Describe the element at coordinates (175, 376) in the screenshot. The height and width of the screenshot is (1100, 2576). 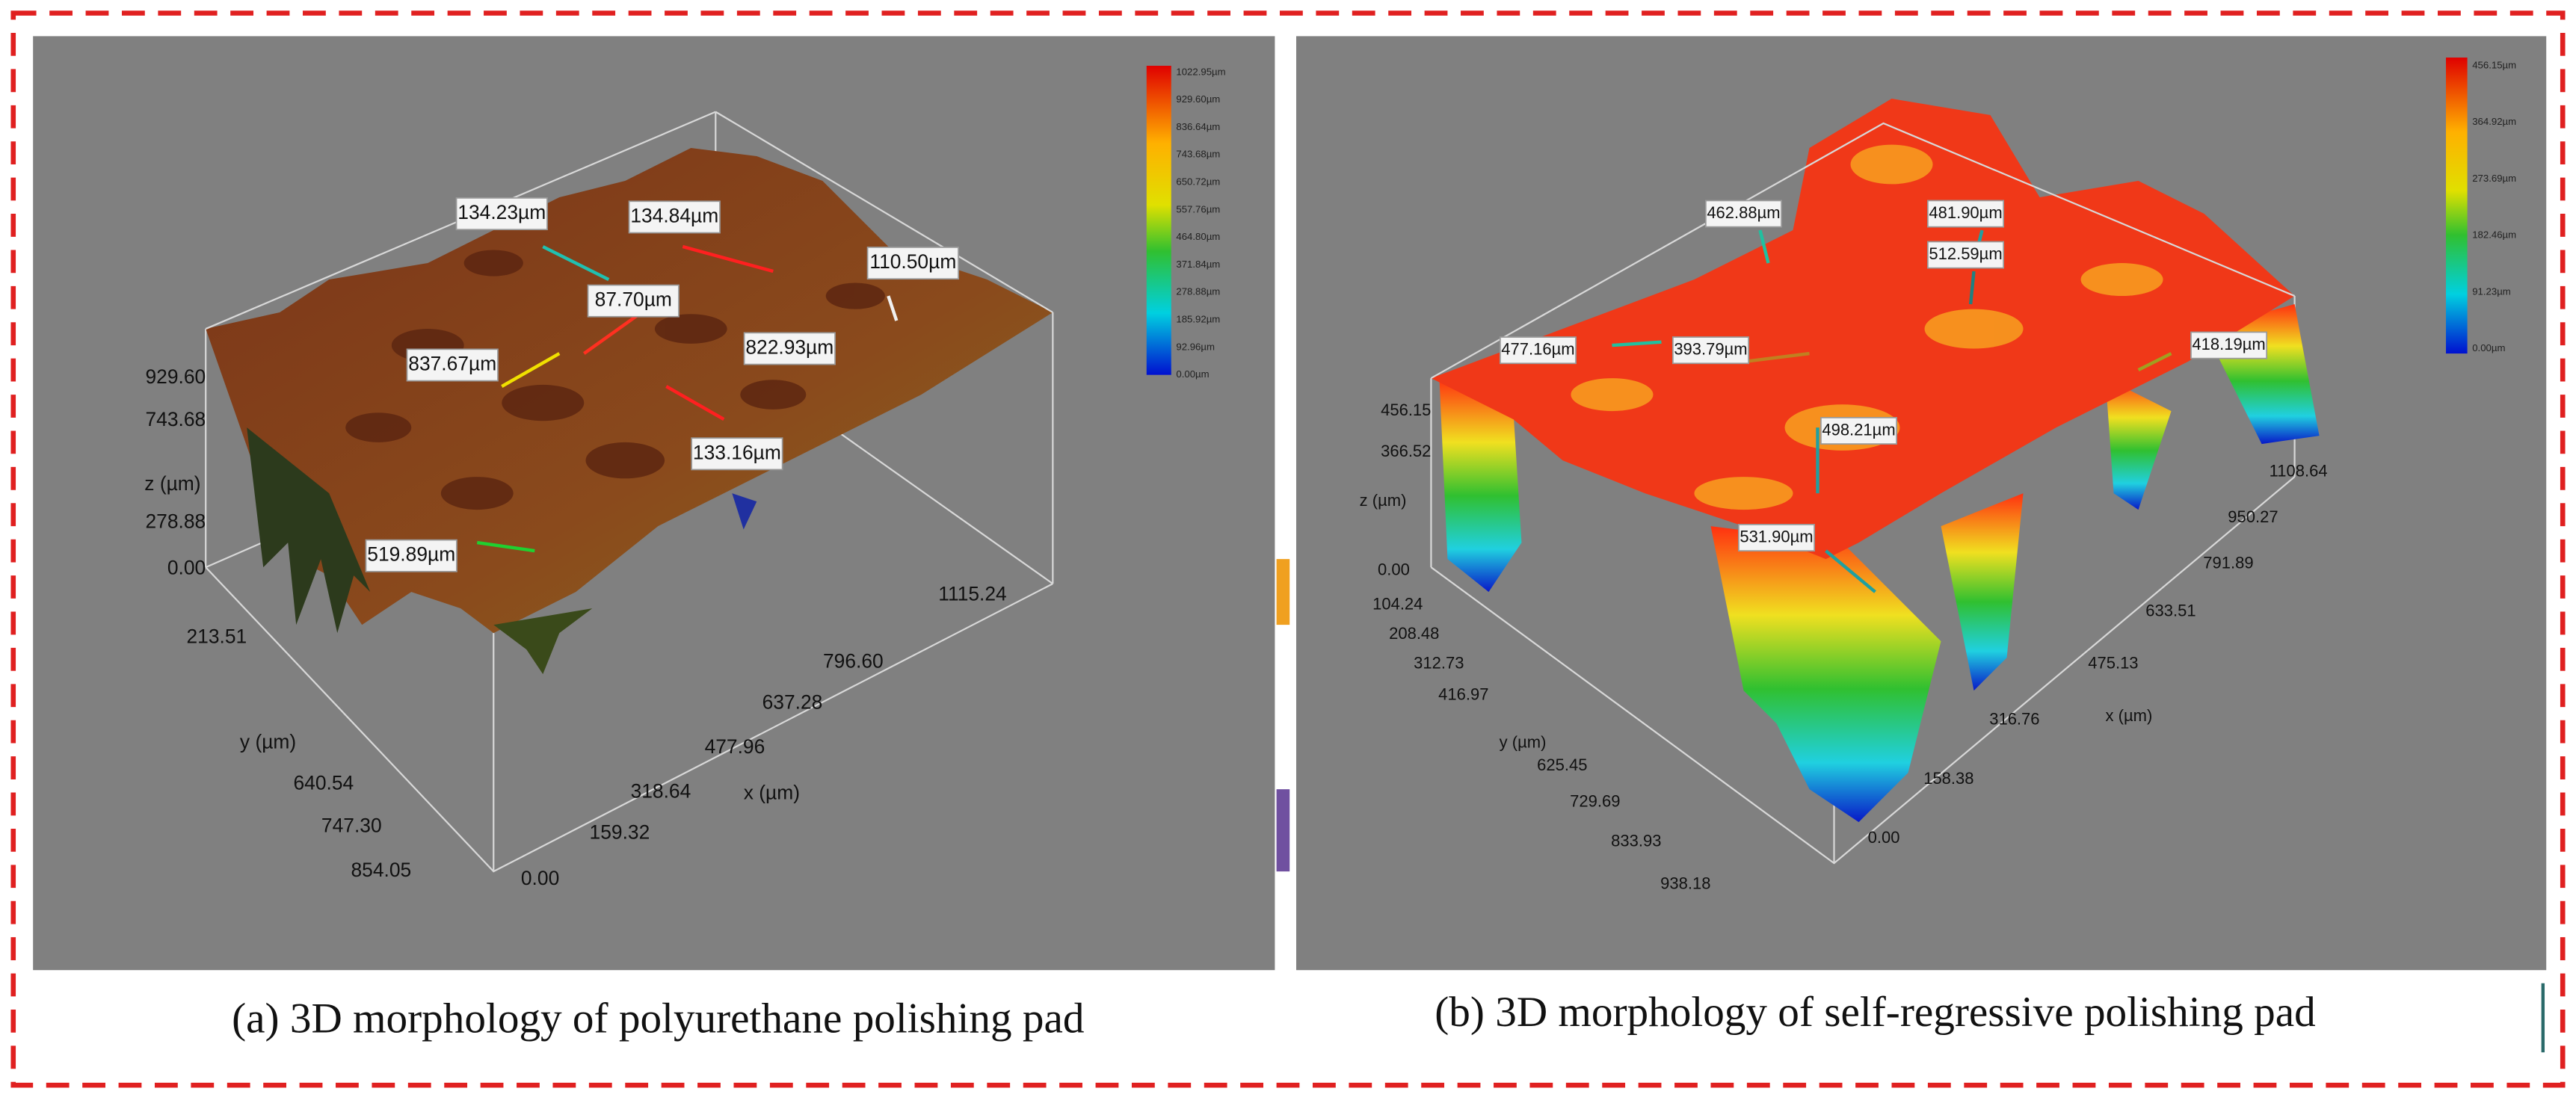
I see `z-tick-label: 929.60` at that location.